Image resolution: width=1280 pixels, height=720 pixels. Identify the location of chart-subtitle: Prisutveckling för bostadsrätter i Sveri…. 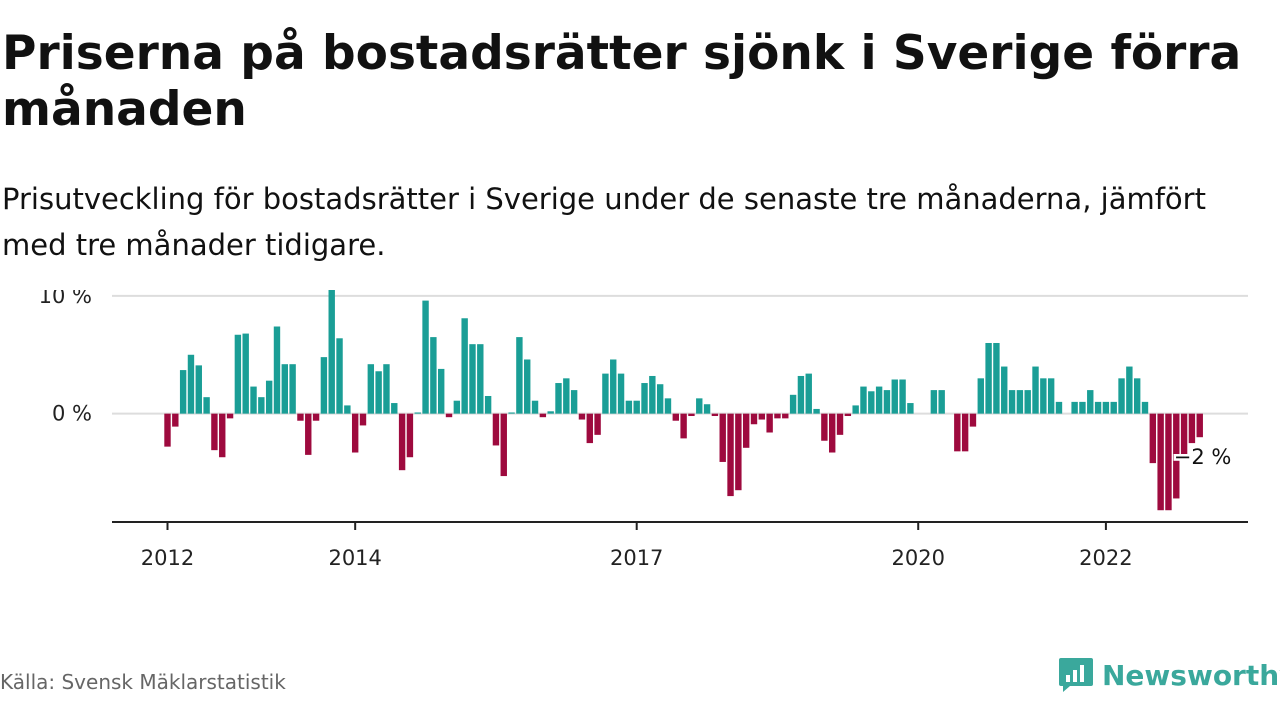
(604, 222).